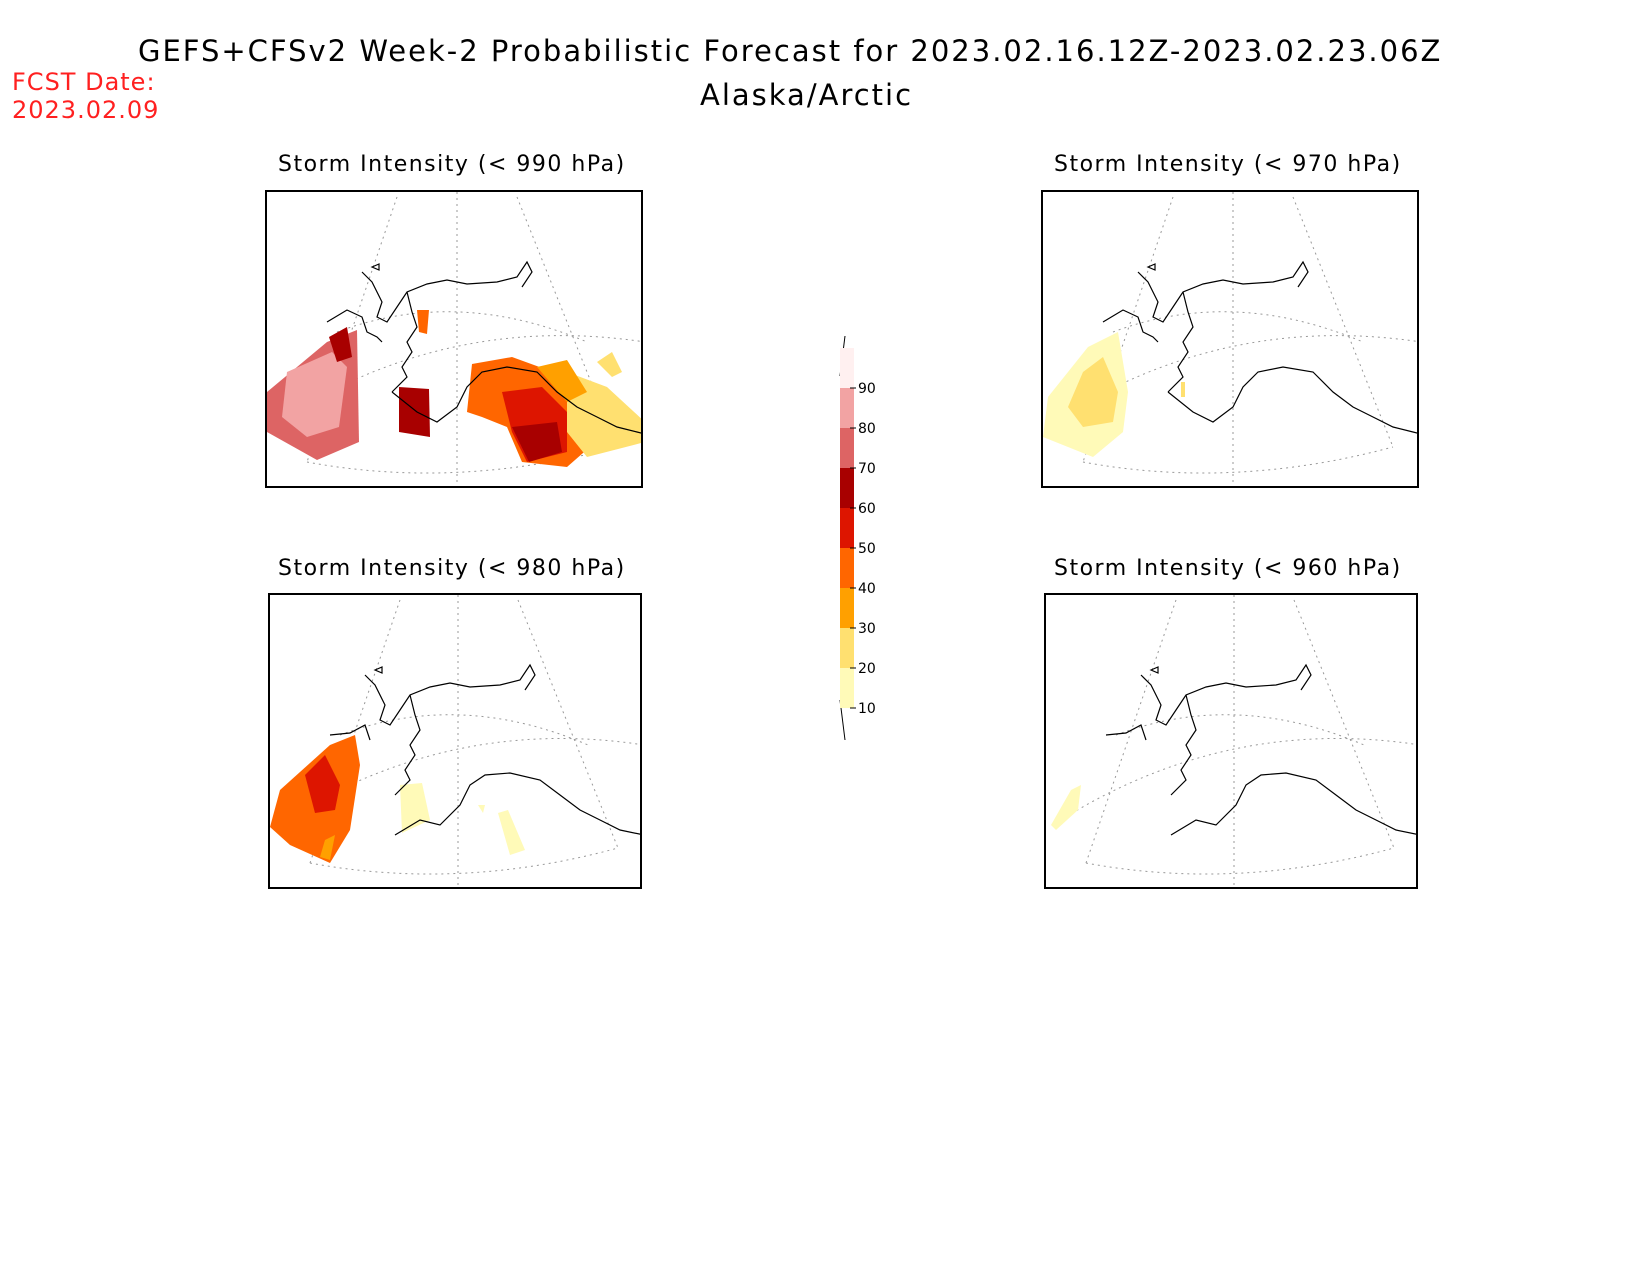 The image size is (1650, 1275). I want to click on map-970-hpa, so click(1230, 339).